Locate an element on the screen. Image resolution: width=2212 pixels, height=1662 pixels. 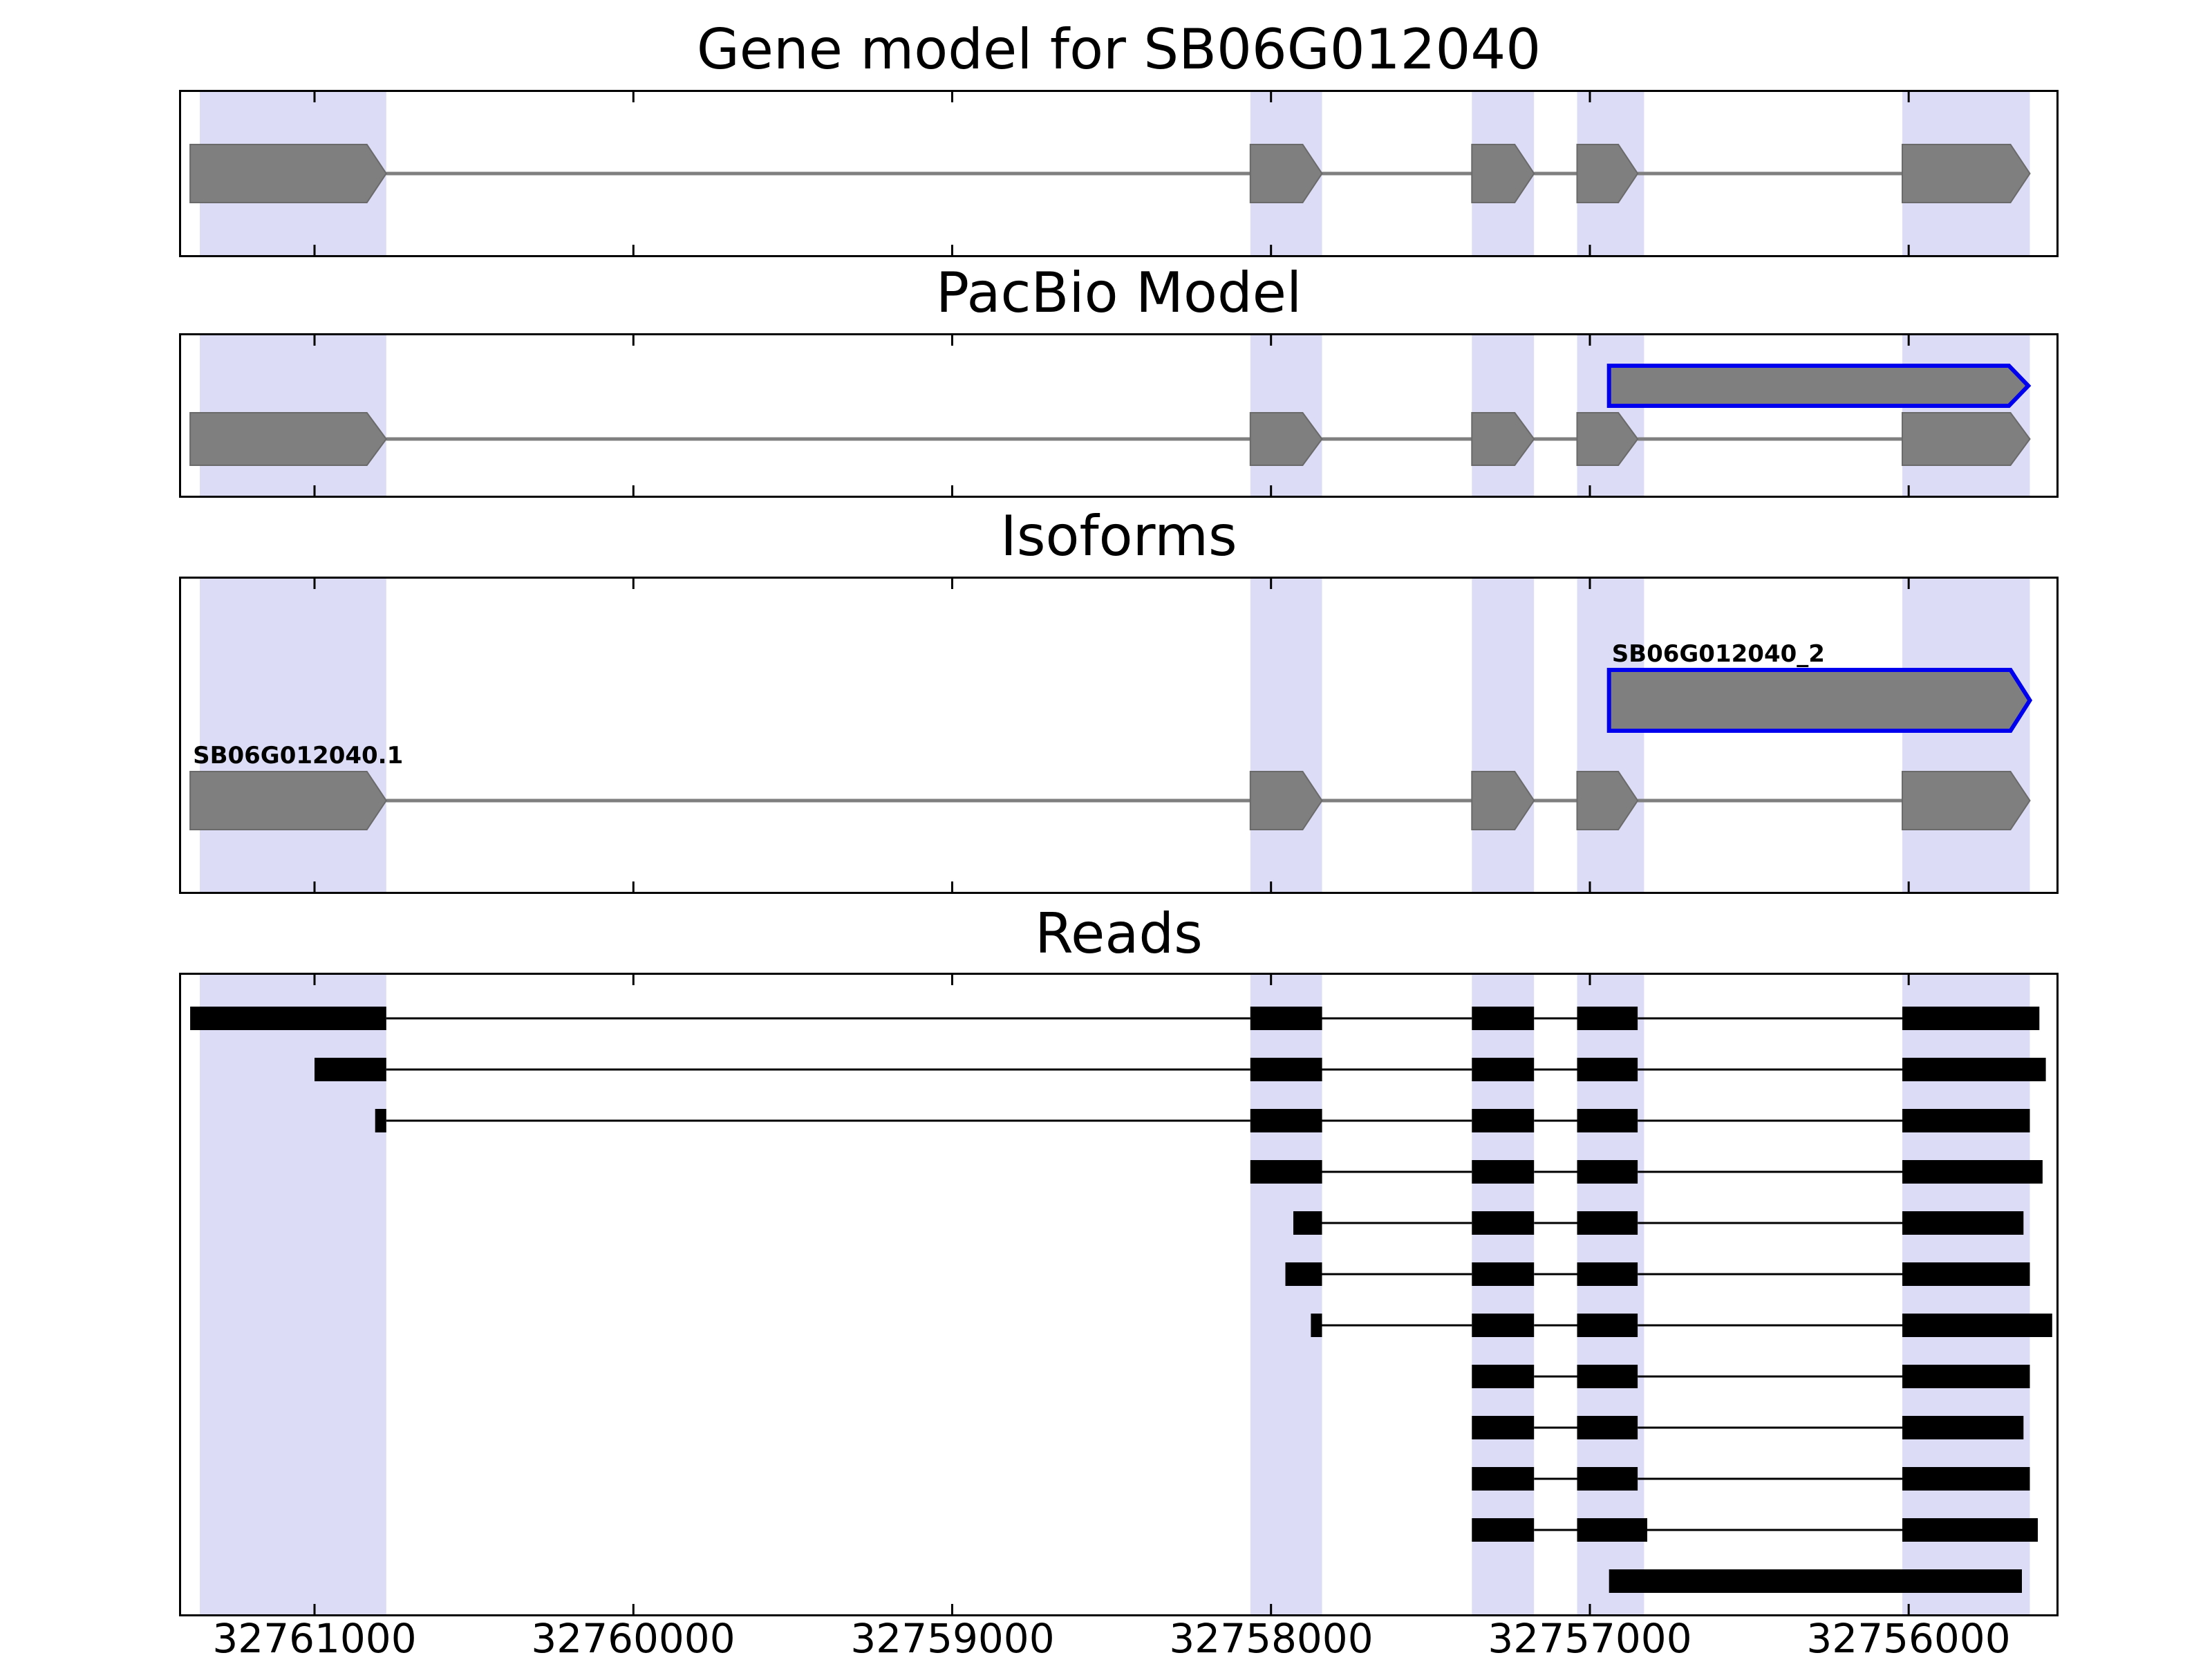
panel-title-isoforms: Isoforms is located at coordinates (1118, 536).